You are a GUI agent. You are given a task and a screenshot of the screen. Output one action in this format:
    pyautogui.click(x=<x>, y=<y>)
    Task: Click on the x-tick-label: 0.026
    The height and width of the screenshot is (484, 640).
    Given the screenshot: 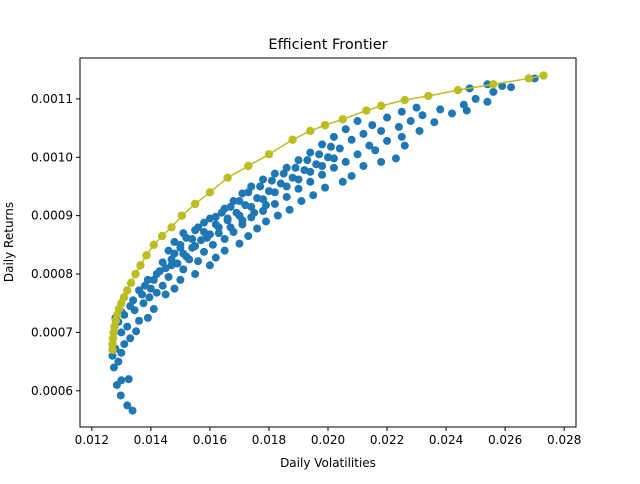 What is the action you would take?
    pyautogui.click(x=505, y=440)
    